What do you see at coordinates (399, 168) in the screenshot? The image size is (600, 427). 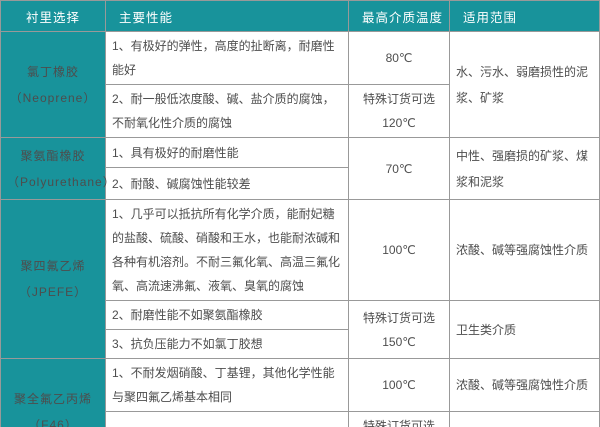 I see `temperature-cell: 70℃` at bounding box center [399, 168].